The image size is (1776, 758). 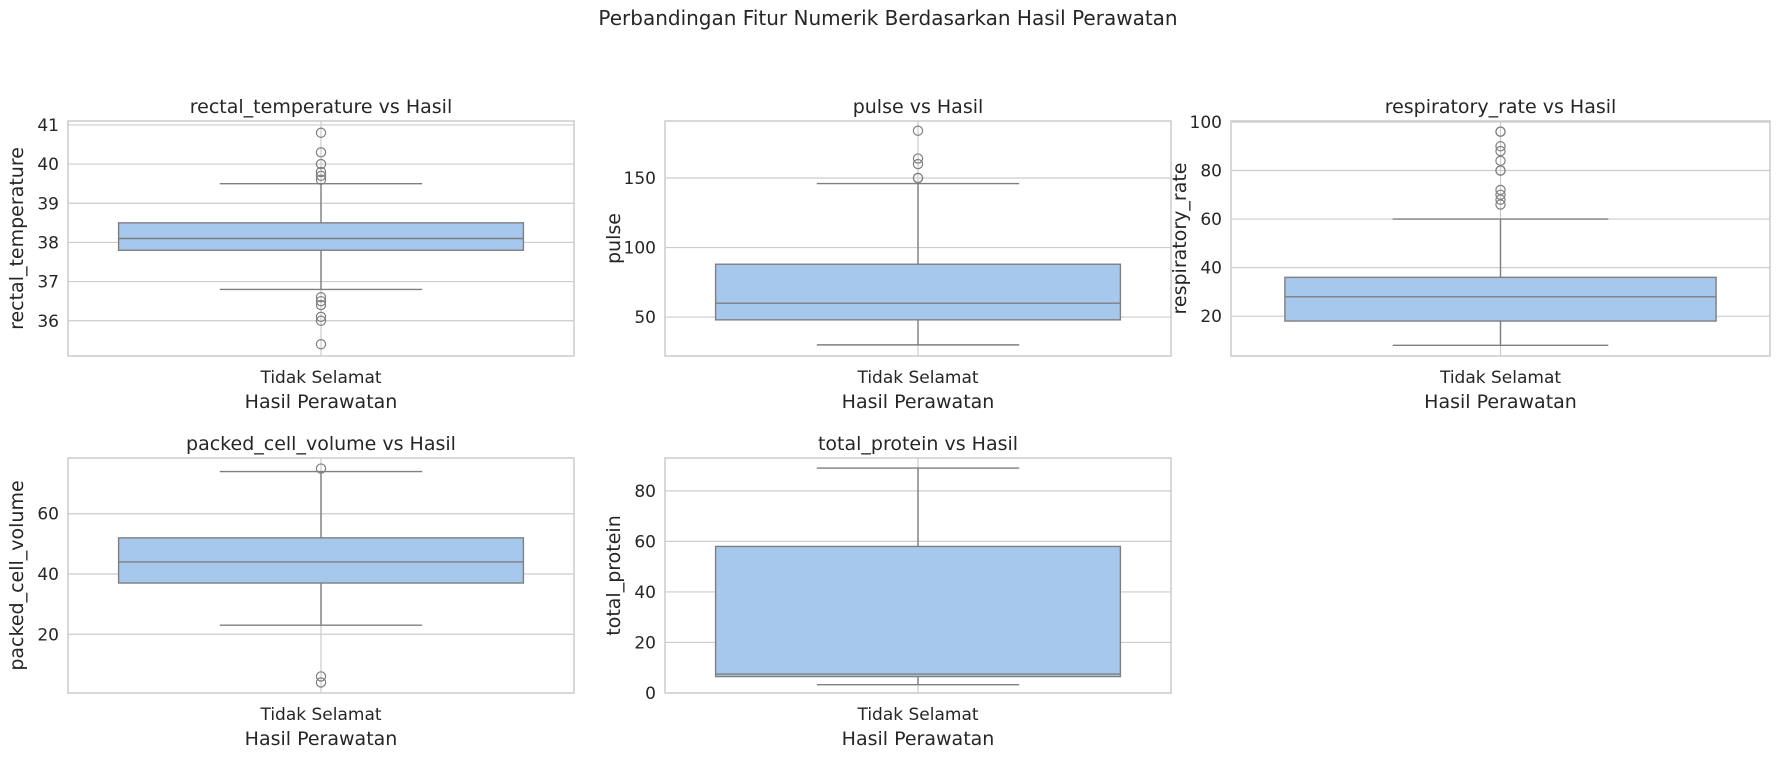 I want to click on y-tick-label: 36, so click(x=48, y=322).